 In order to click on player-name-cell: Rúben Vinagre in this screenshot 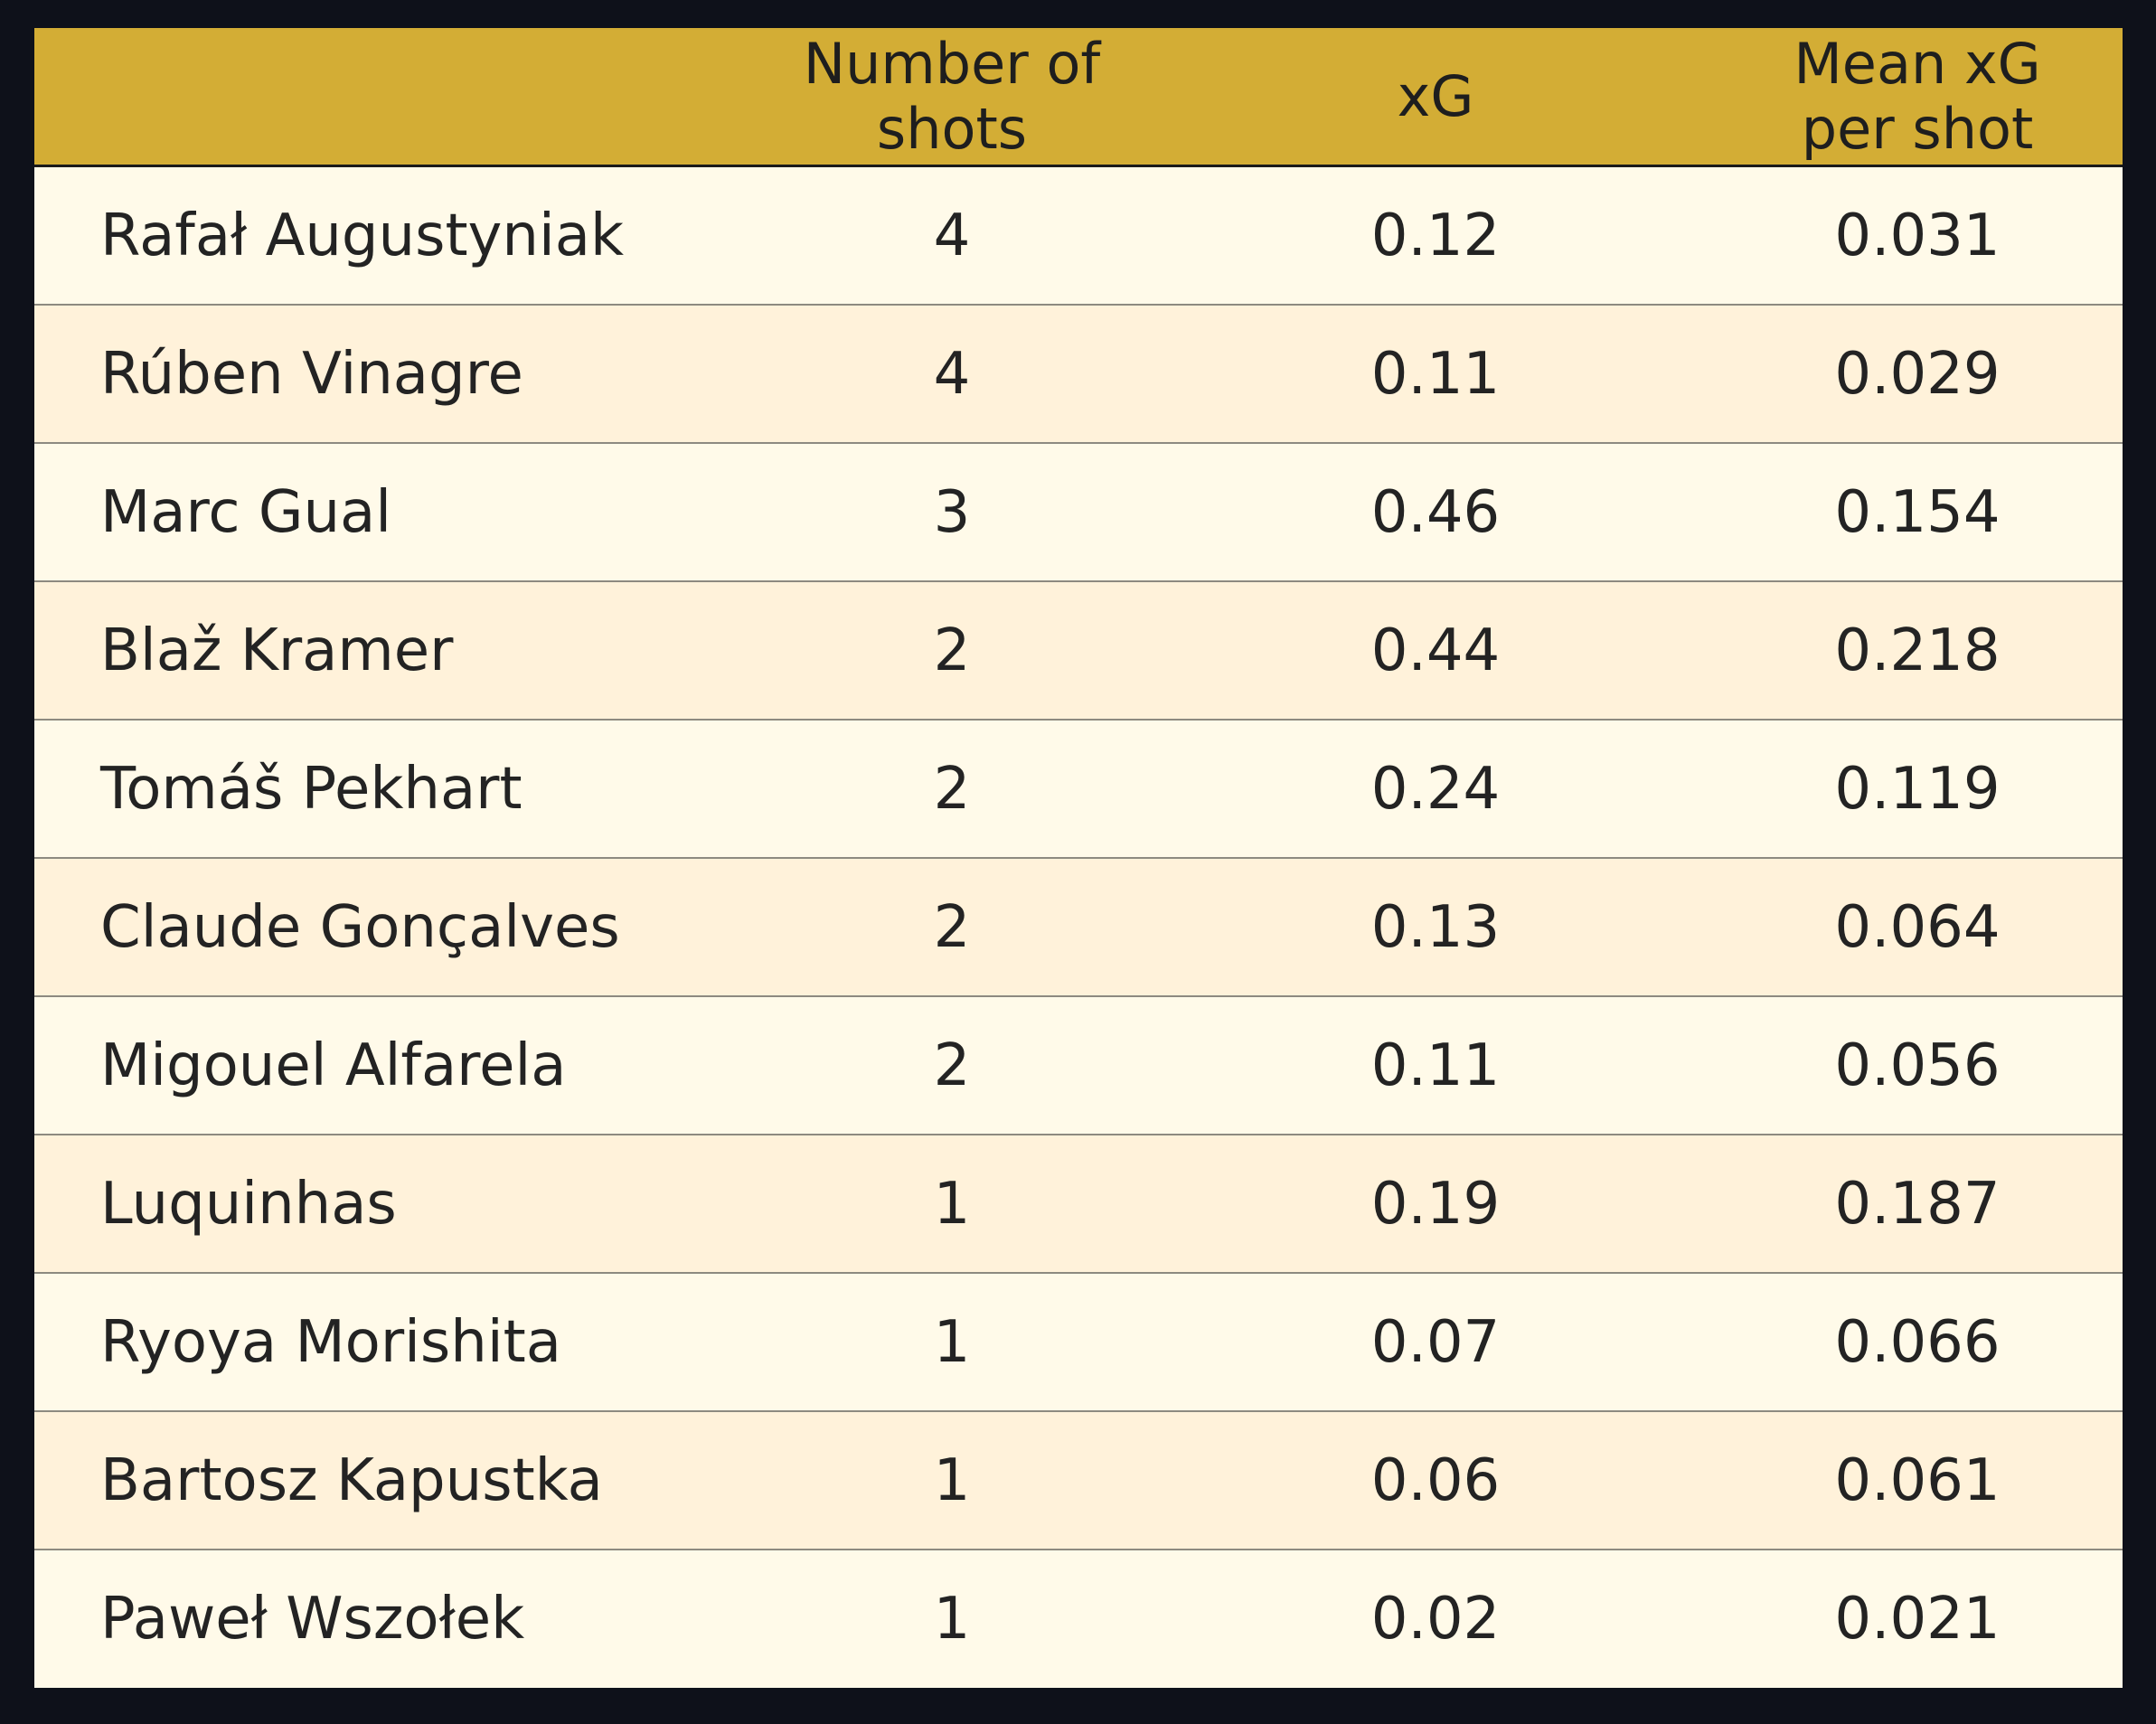, I will do `click(311, 374)`.